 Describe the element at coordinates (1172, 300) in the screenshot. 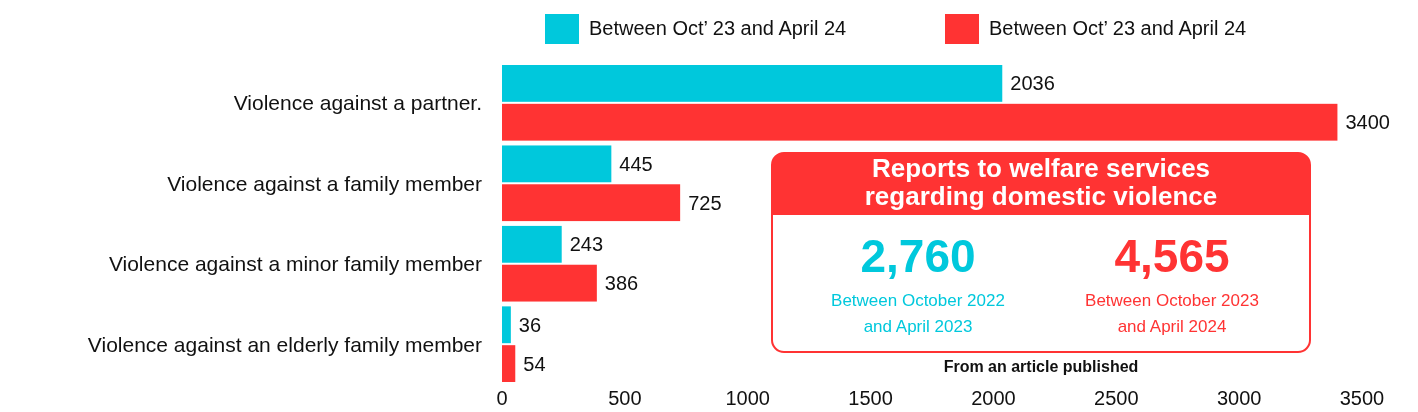

I see `annotation: Between October 2023` at that location.